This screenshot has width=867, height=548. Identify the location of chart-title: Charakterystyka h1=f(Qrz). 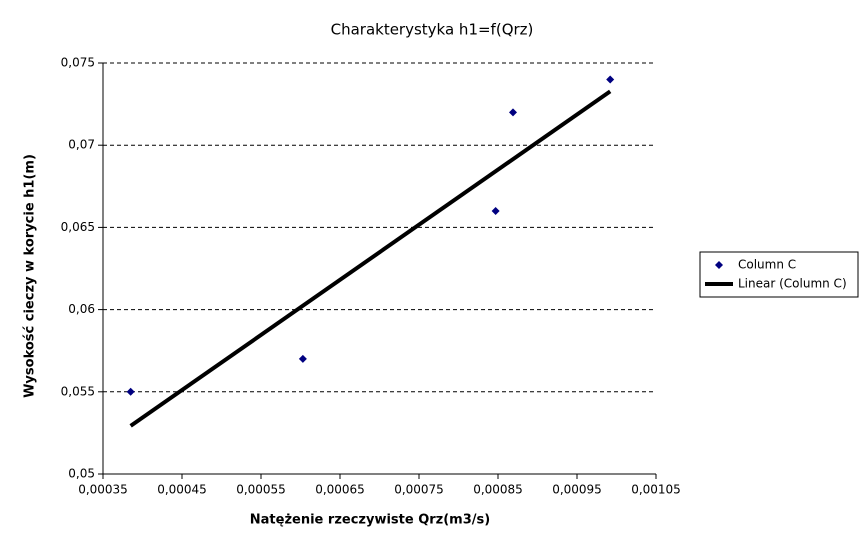
(432, 30).